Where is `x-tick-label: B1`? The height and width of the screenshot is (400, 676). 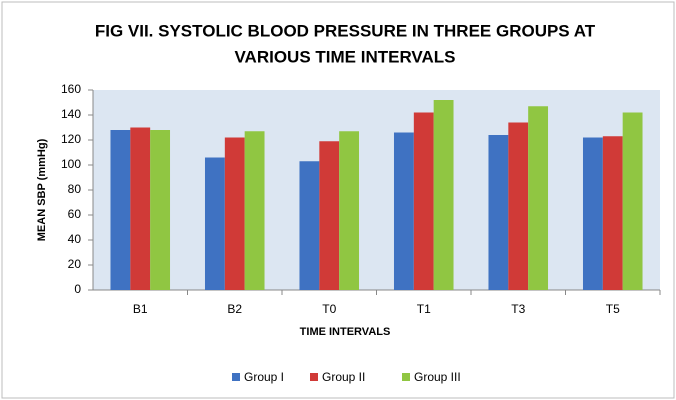 x-tick-label: B1 is located at coordinates (140, 309).